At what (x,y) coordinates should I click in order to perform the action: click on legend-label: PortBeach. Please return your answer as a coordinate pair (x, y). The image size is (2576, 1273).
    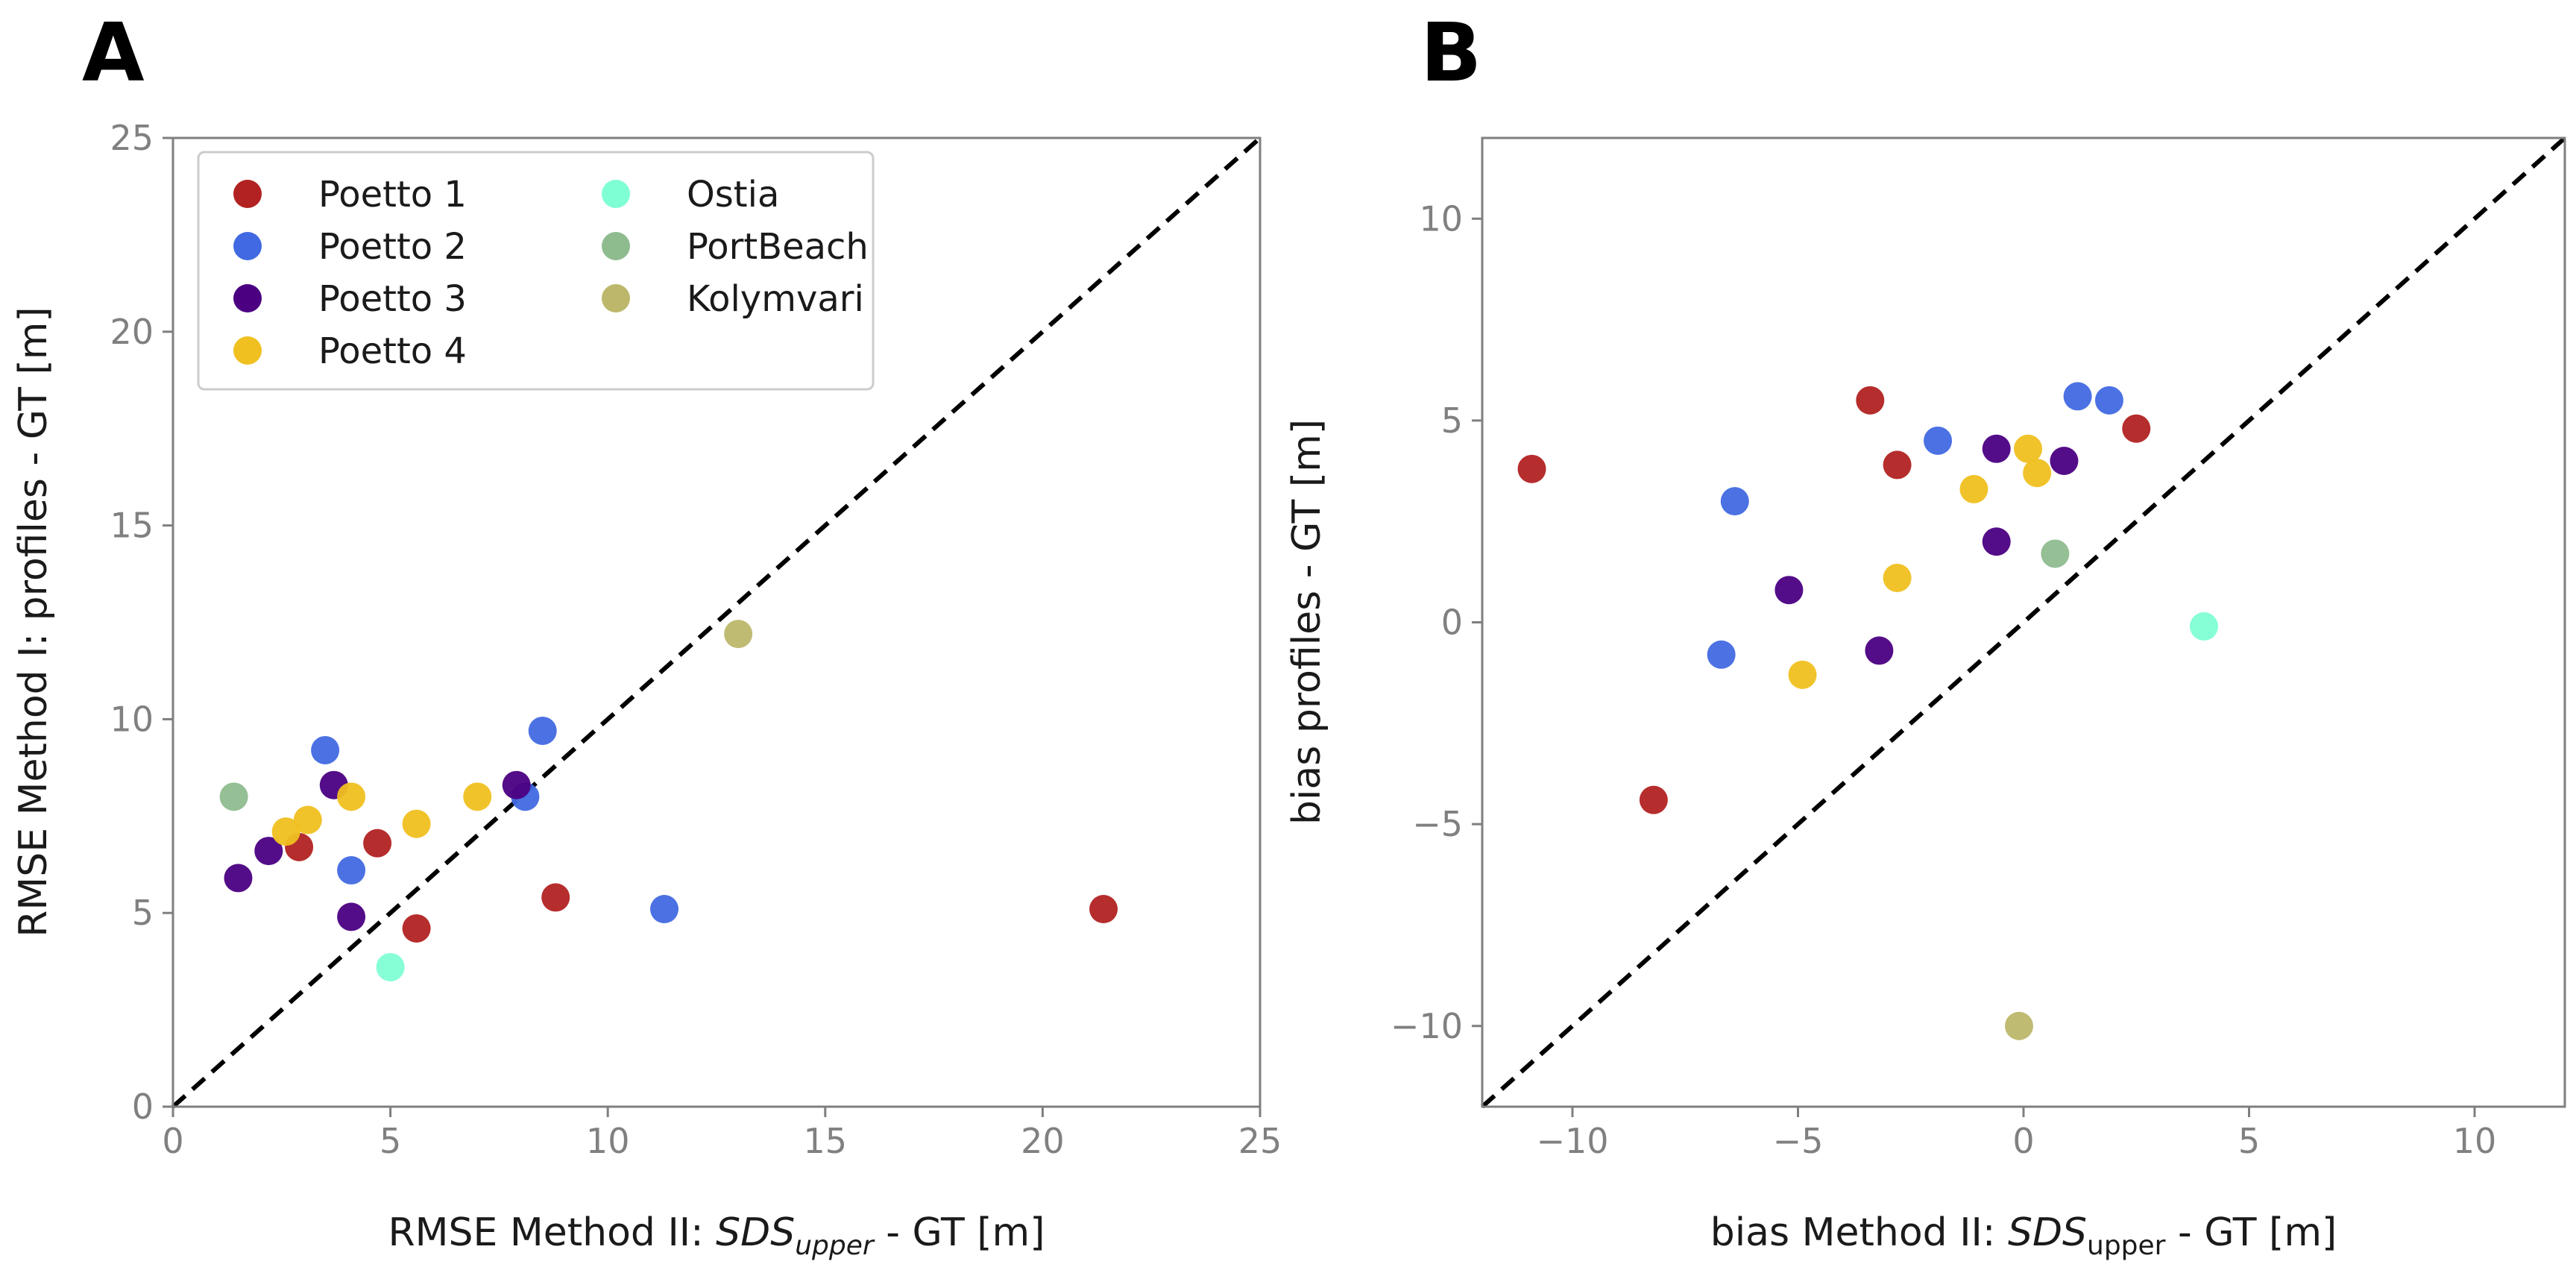
    Looking at the image, I should click on (778, 247).